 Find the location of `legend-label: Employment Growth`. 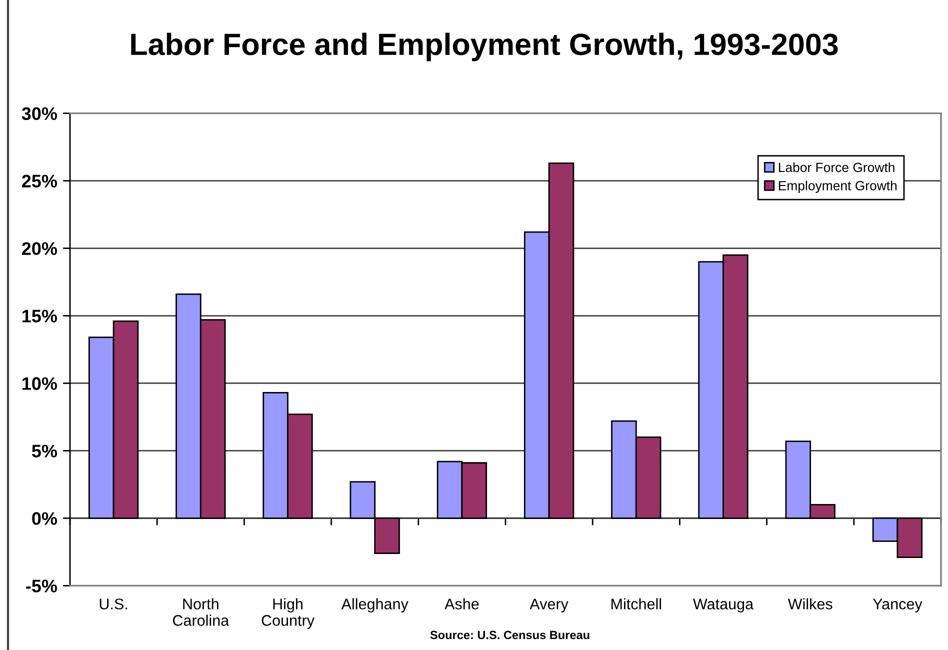

legend-label: Employment Growth is located at coordinates (837, 186).